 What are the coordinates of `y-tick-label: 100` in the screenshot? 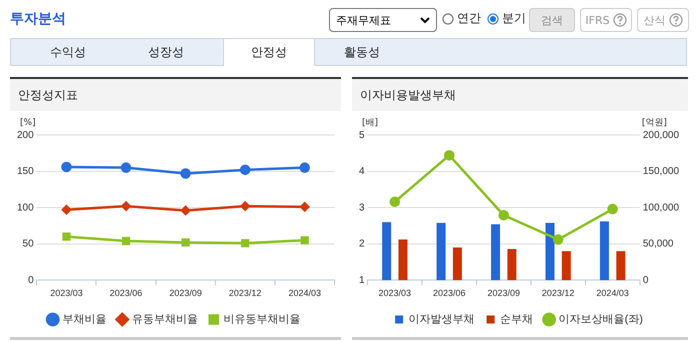 It's located at (25, 208).